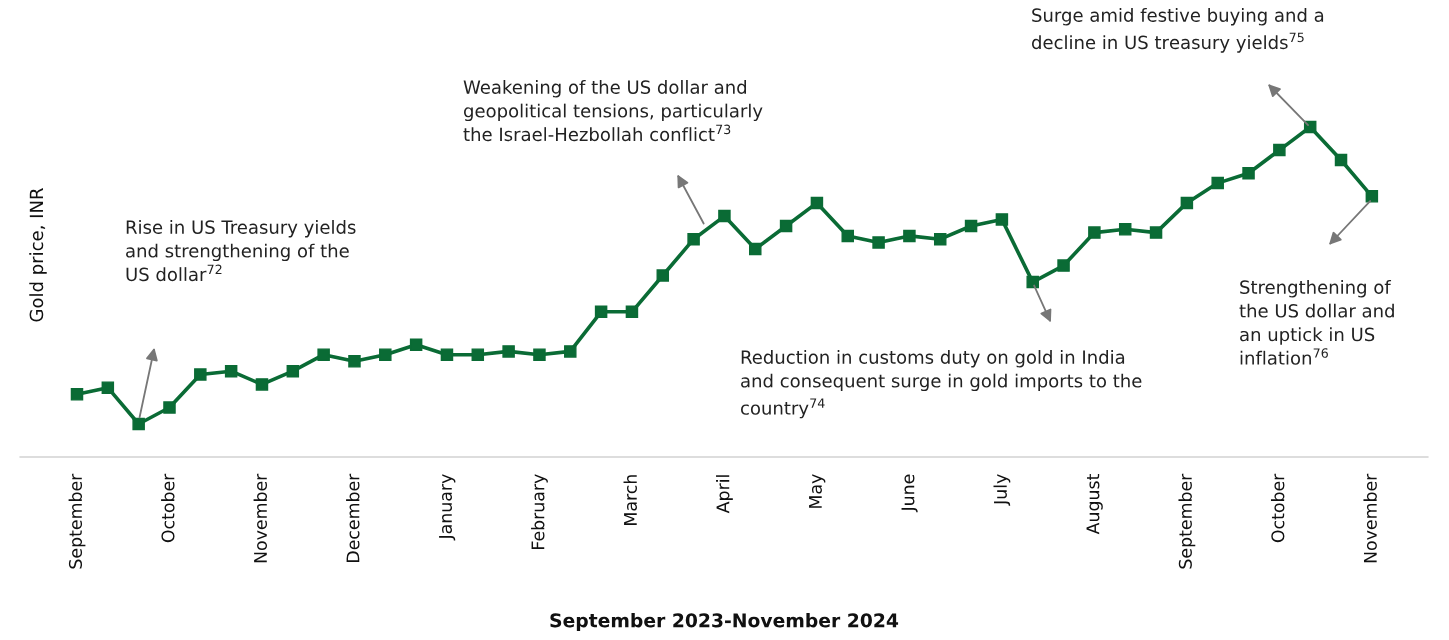  What do you see at coordinates (613, 111) in the screenshot?
I see `annotation: Weakening of the US dollar and geopolitical tensions, particularly the Israel-Hezbollah conflict$^{73}$` at bounding box center [613, 111].